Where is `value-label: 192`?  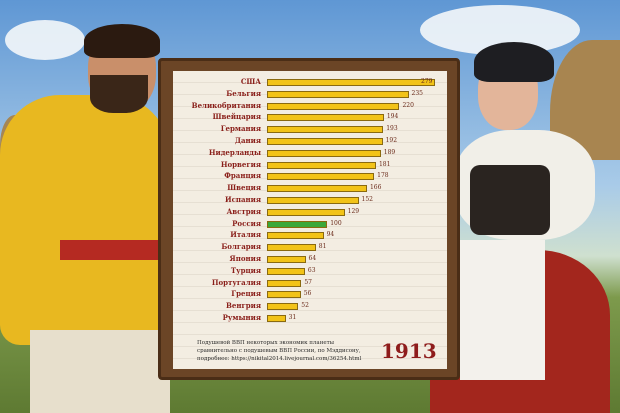
value-label: 192 is located at coordinates (391, 140).